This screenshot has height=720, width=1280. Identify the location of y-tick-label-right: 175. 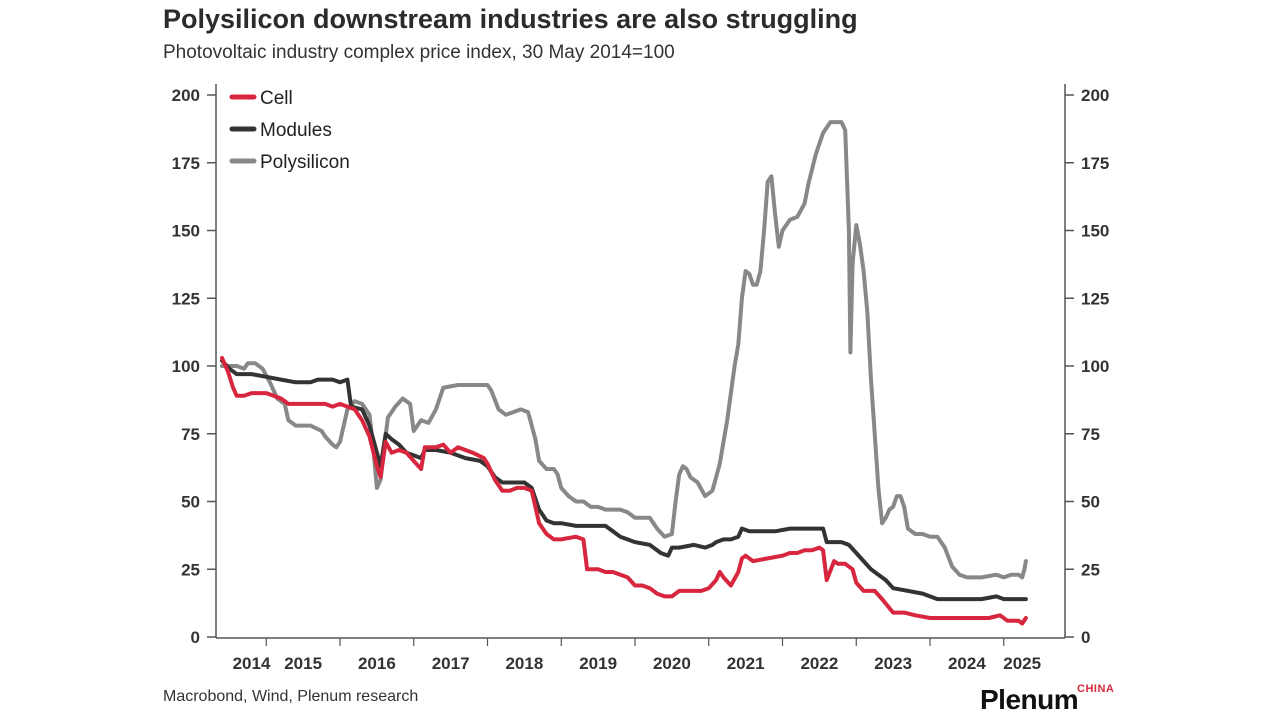
(1095, 163).